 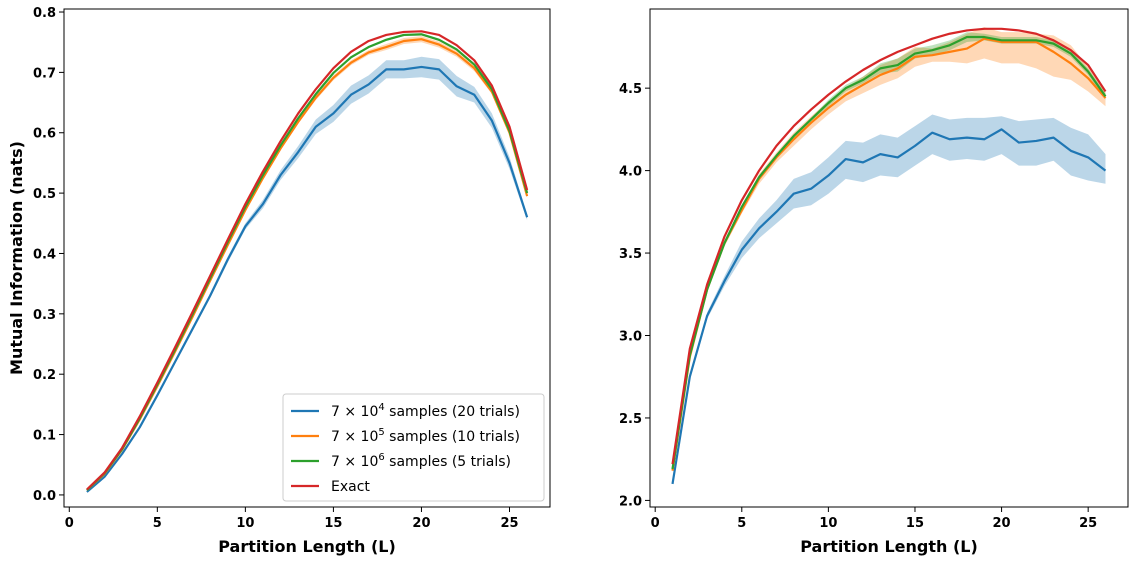 What do you see at coordinates (16, 258) in the screenshot?
I see `y-axis-label: Mutual Information (nats)` at bounding box center [16, 258].